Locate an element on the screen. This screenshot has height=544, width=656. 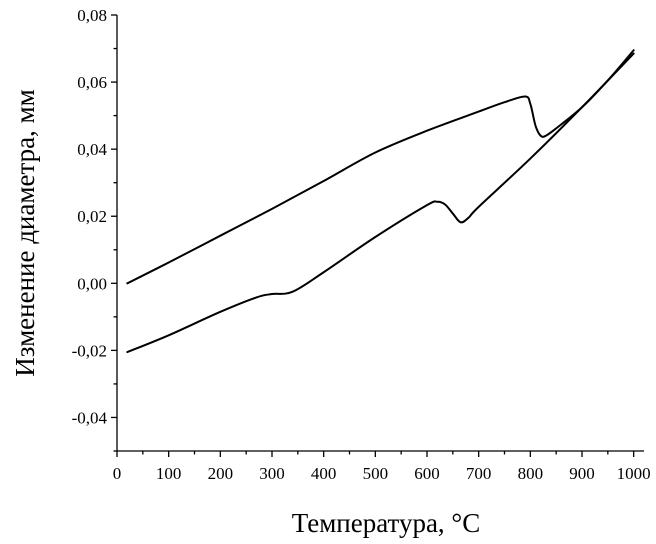
y-tick-label: 0,08 is located at coordinates (92, 15).